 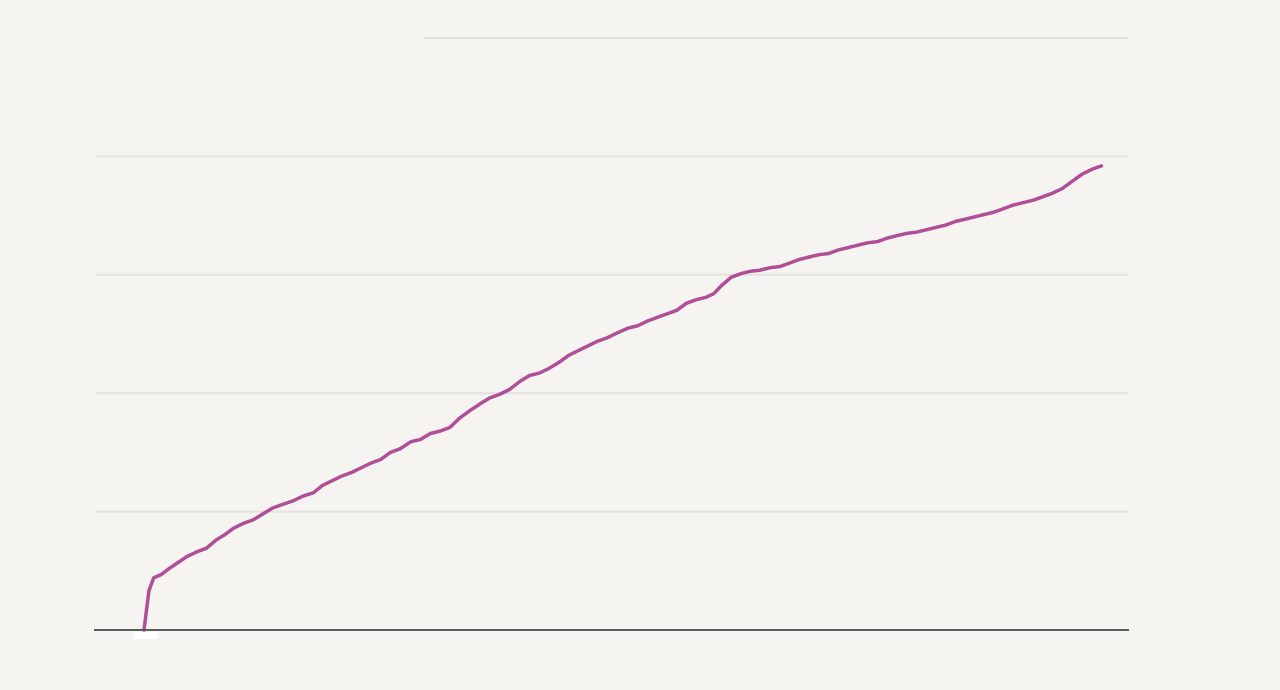 I want to click on start-marker, so click(x=145, y=635).